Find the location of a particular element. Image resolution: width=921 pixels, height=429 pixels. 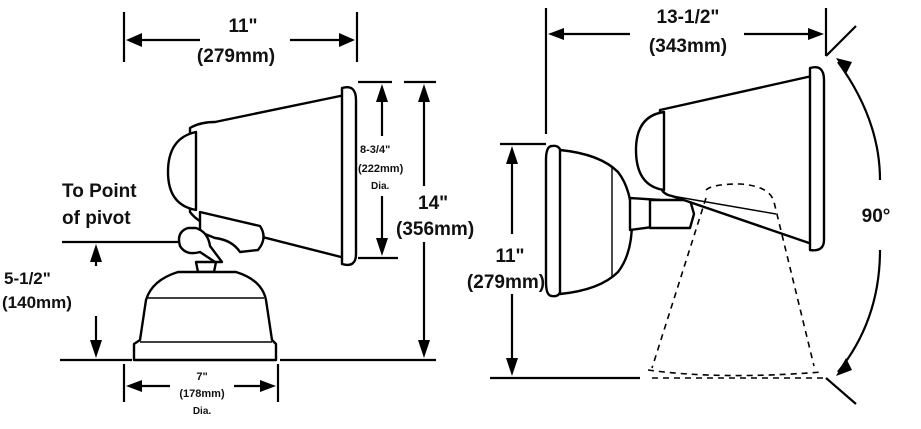

left-neck is located at coordinates (206, 267).